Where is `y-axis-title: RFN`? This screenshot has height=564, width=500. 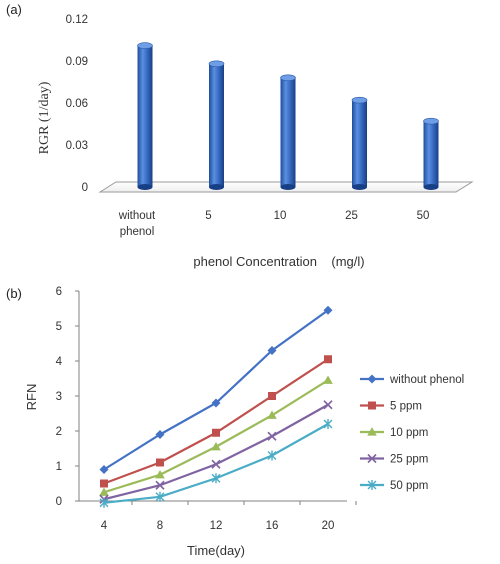
y-axis-title: RFN is located at coordinates (31, 397).